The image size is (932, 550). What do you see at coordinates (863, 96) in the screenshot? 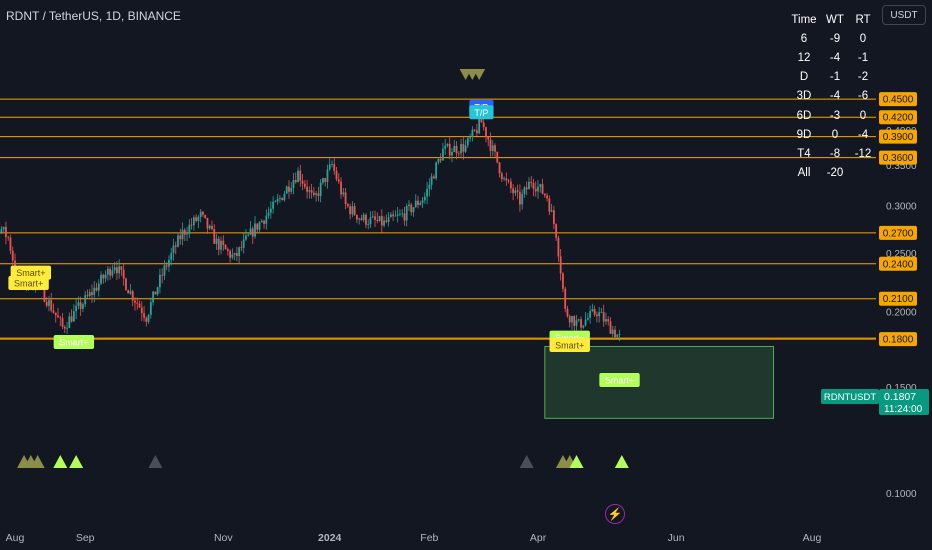
I see `table-cell: -6` at bounding box center [863, 96].